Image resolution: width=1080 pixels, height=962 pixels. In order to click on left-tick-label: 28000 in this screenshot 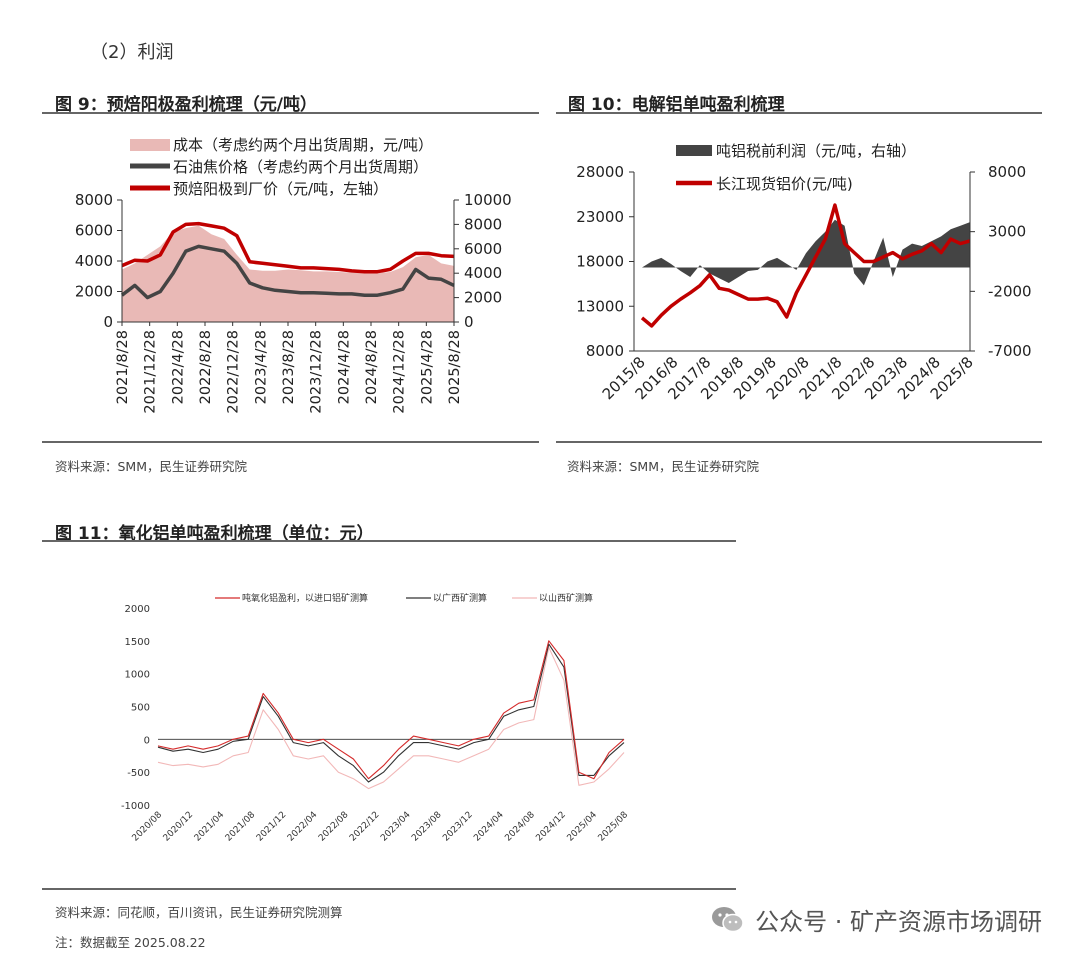, I will do `click(600, 172)`.